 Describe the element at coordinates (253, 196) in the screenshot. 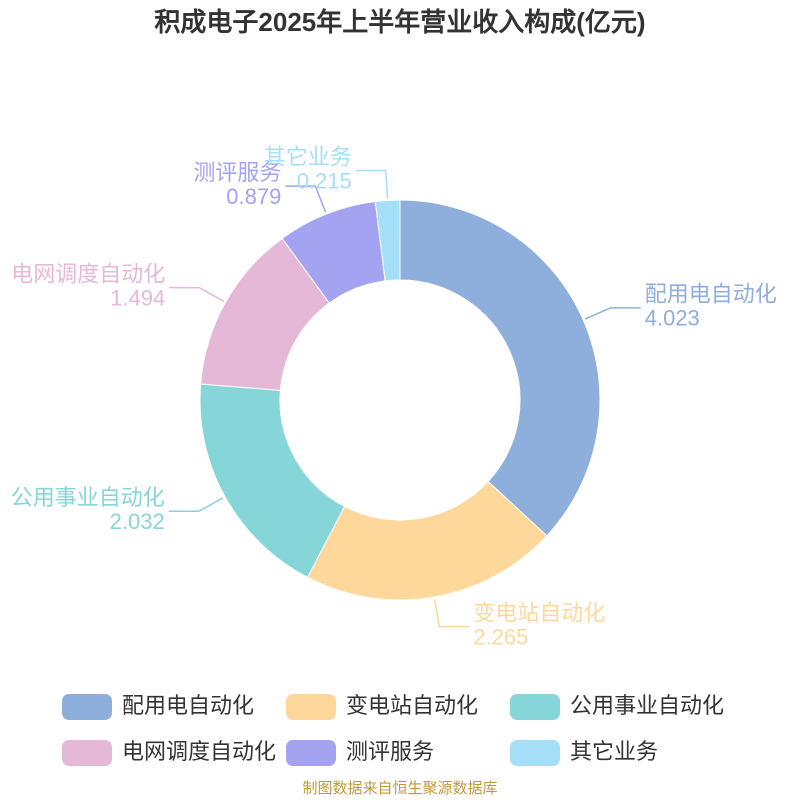

I see `slice-value: 0.879` at that location.